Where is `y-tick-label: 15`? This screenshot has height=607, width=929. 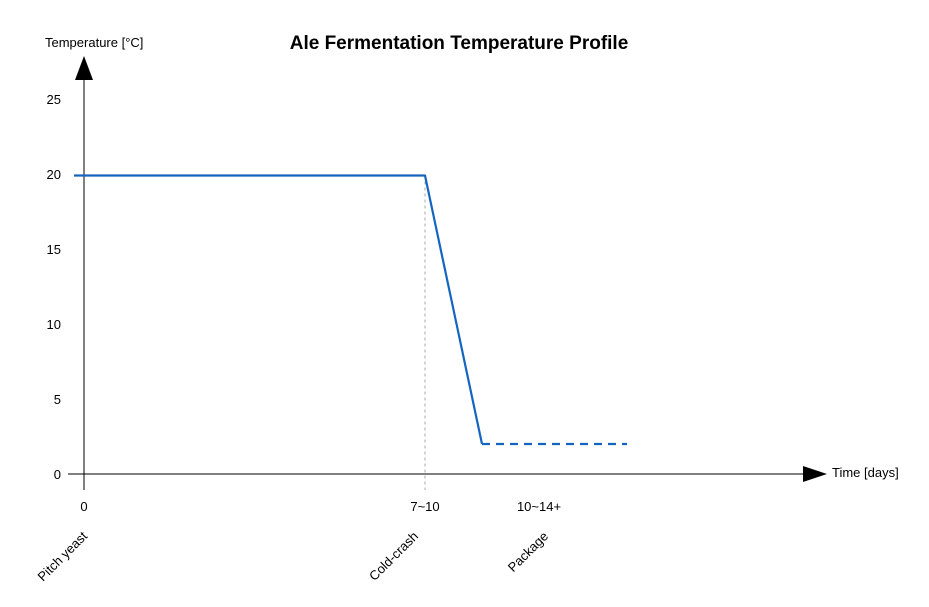 y-tick-label: 15 is located at coordinates (54, 249).